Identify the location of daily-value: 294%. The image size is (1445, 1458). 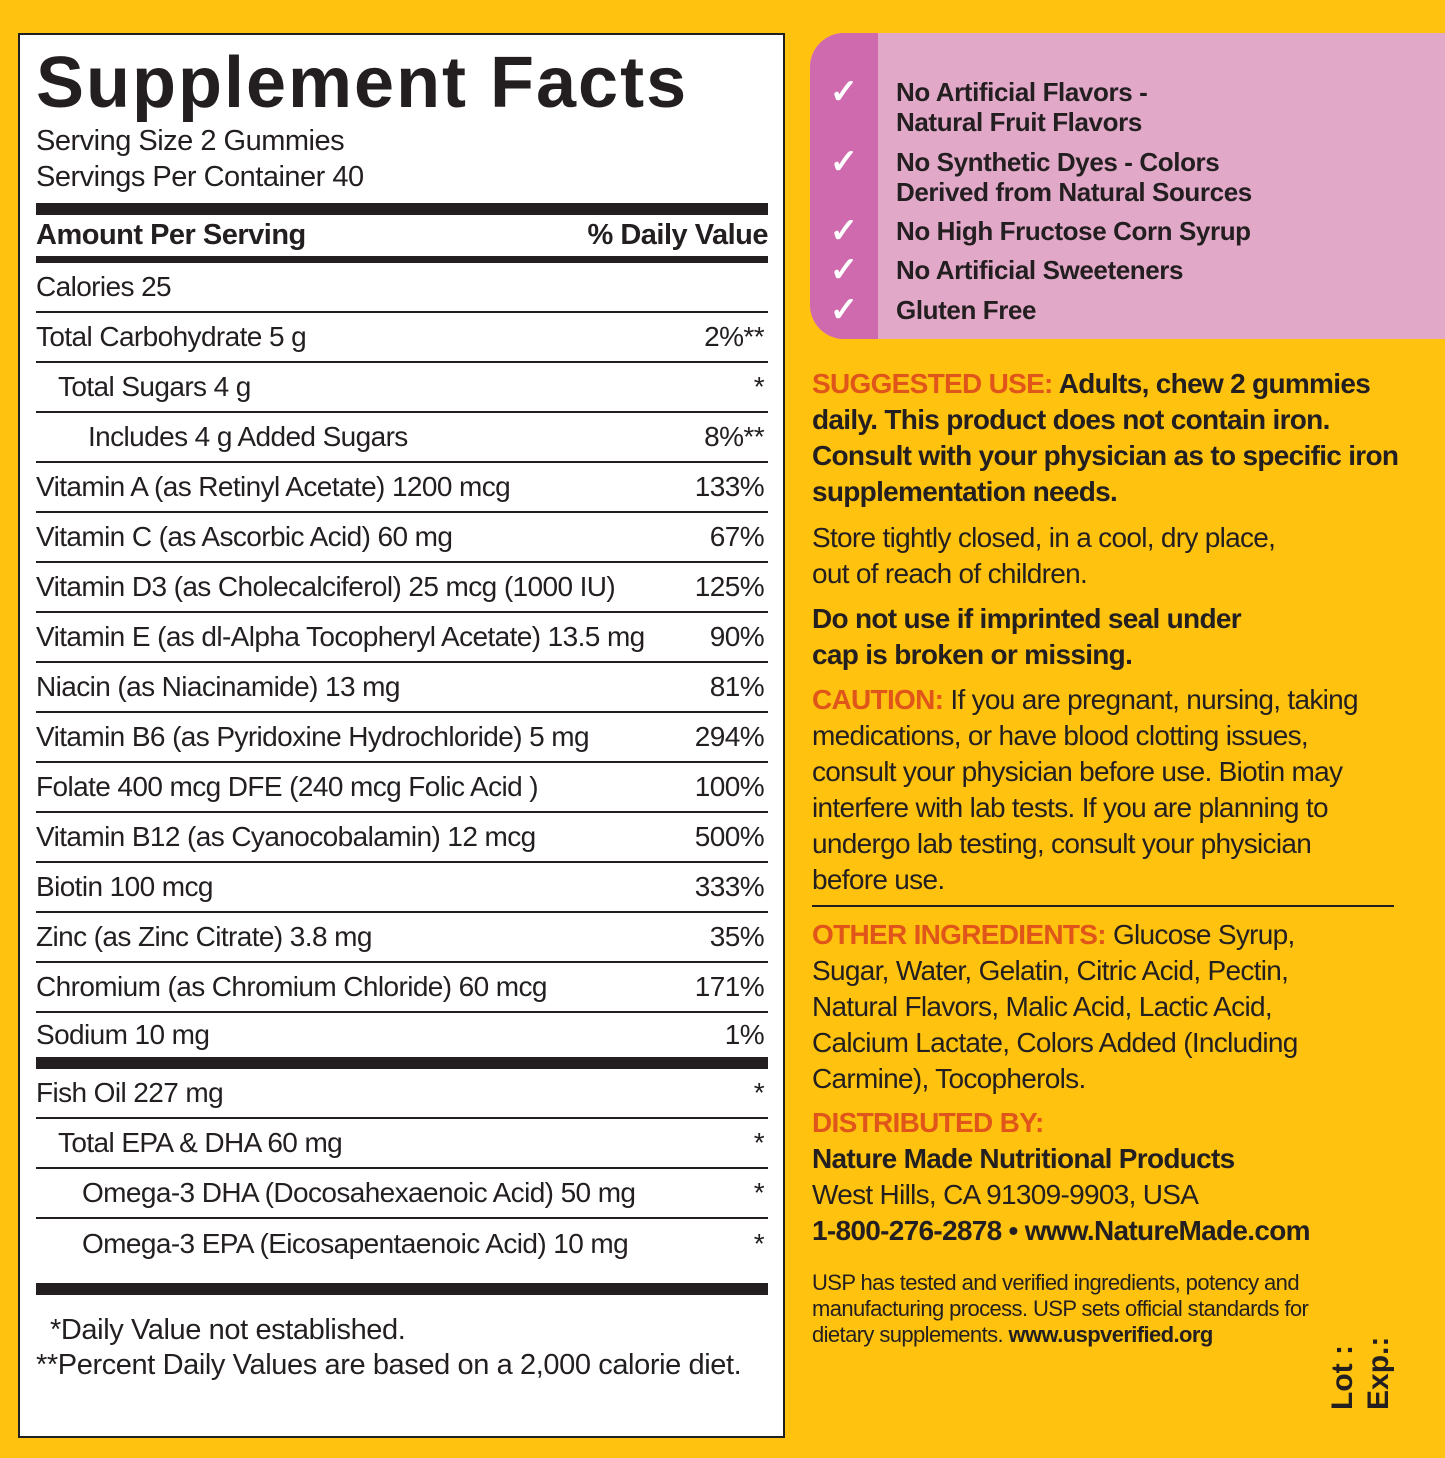
(729, 736).